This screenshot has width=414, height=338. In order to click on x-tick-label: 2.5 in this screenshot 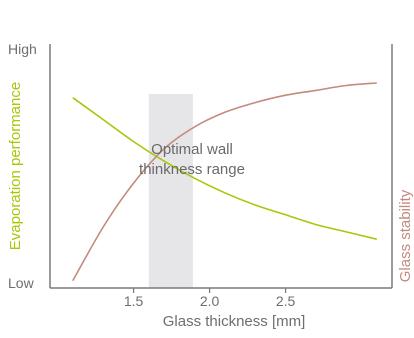, I will do `click(286, 301)`.